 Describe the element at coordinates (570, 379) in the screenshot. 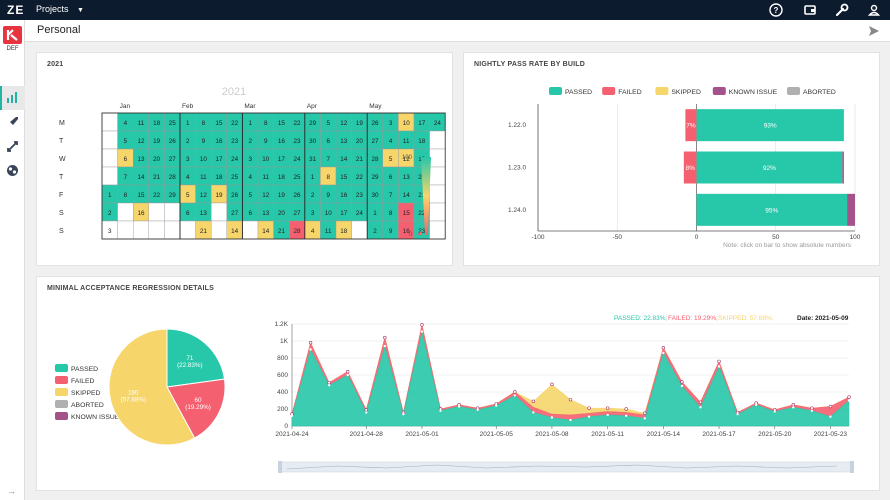

I see `area-series-passed` at that location.